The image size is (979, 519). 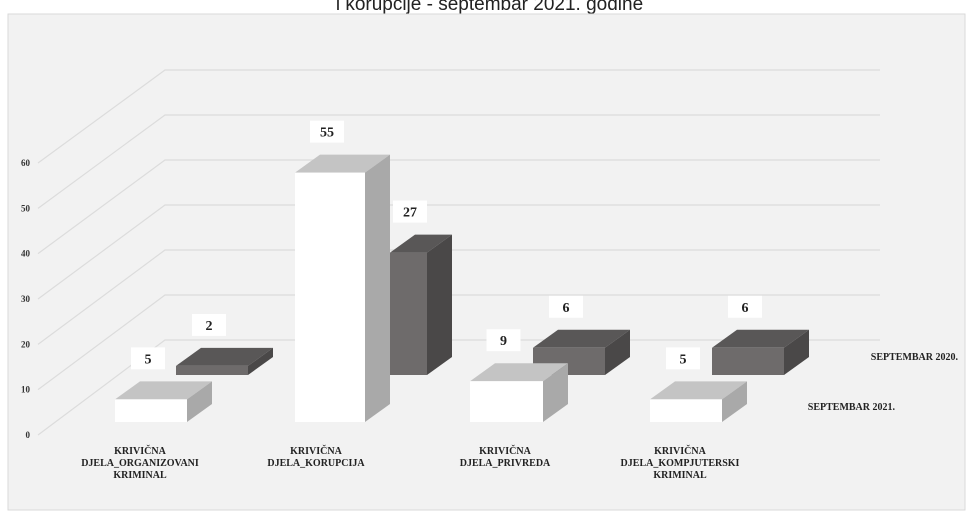 I want to click on chart-title: i korupcije - septembar 2021. godine, so click(x=489, y=7).